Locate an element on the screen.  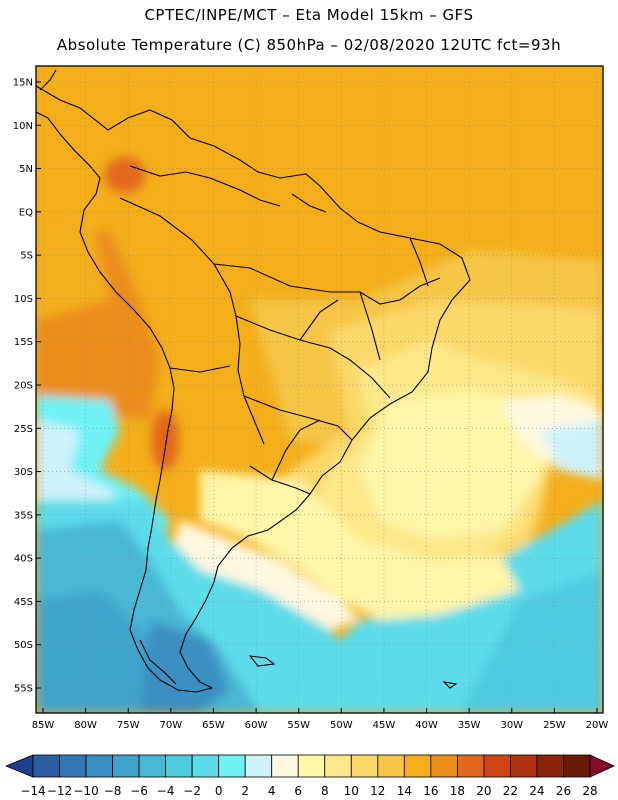
lat-label: 45S is located at coordinates (23, 602).